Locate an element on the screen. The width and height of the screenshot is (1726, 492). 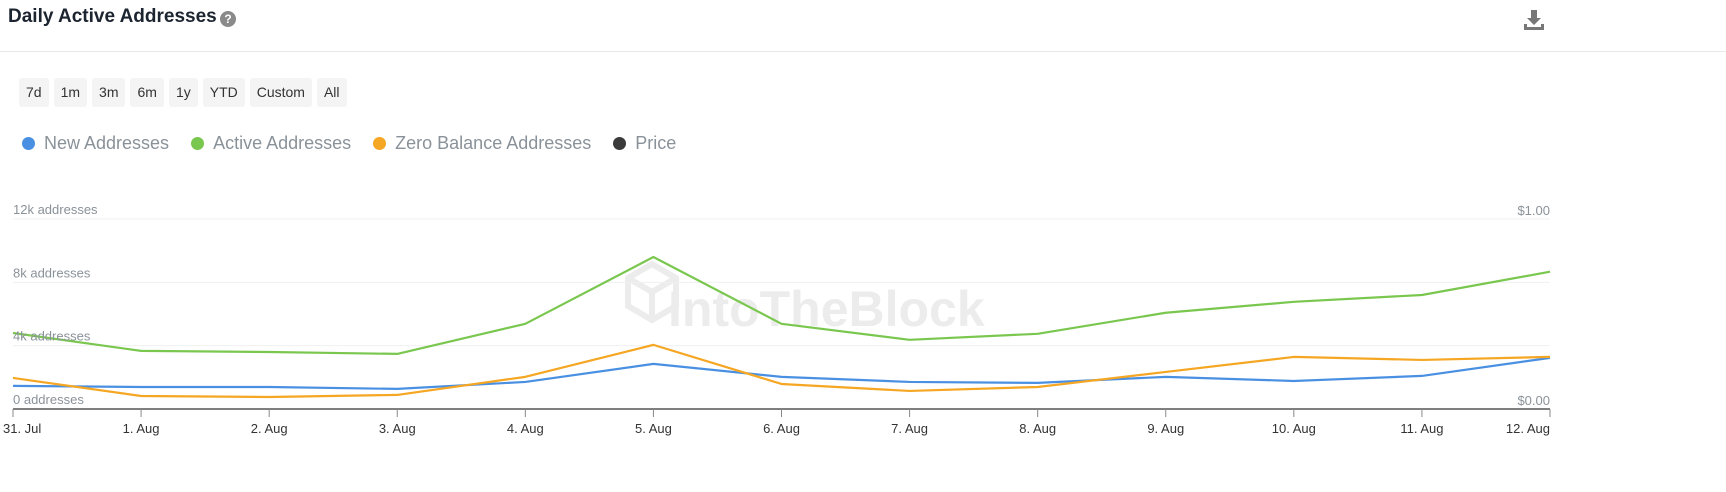
x-tick-label: 3. Aug is located at coordinates (397, 428).